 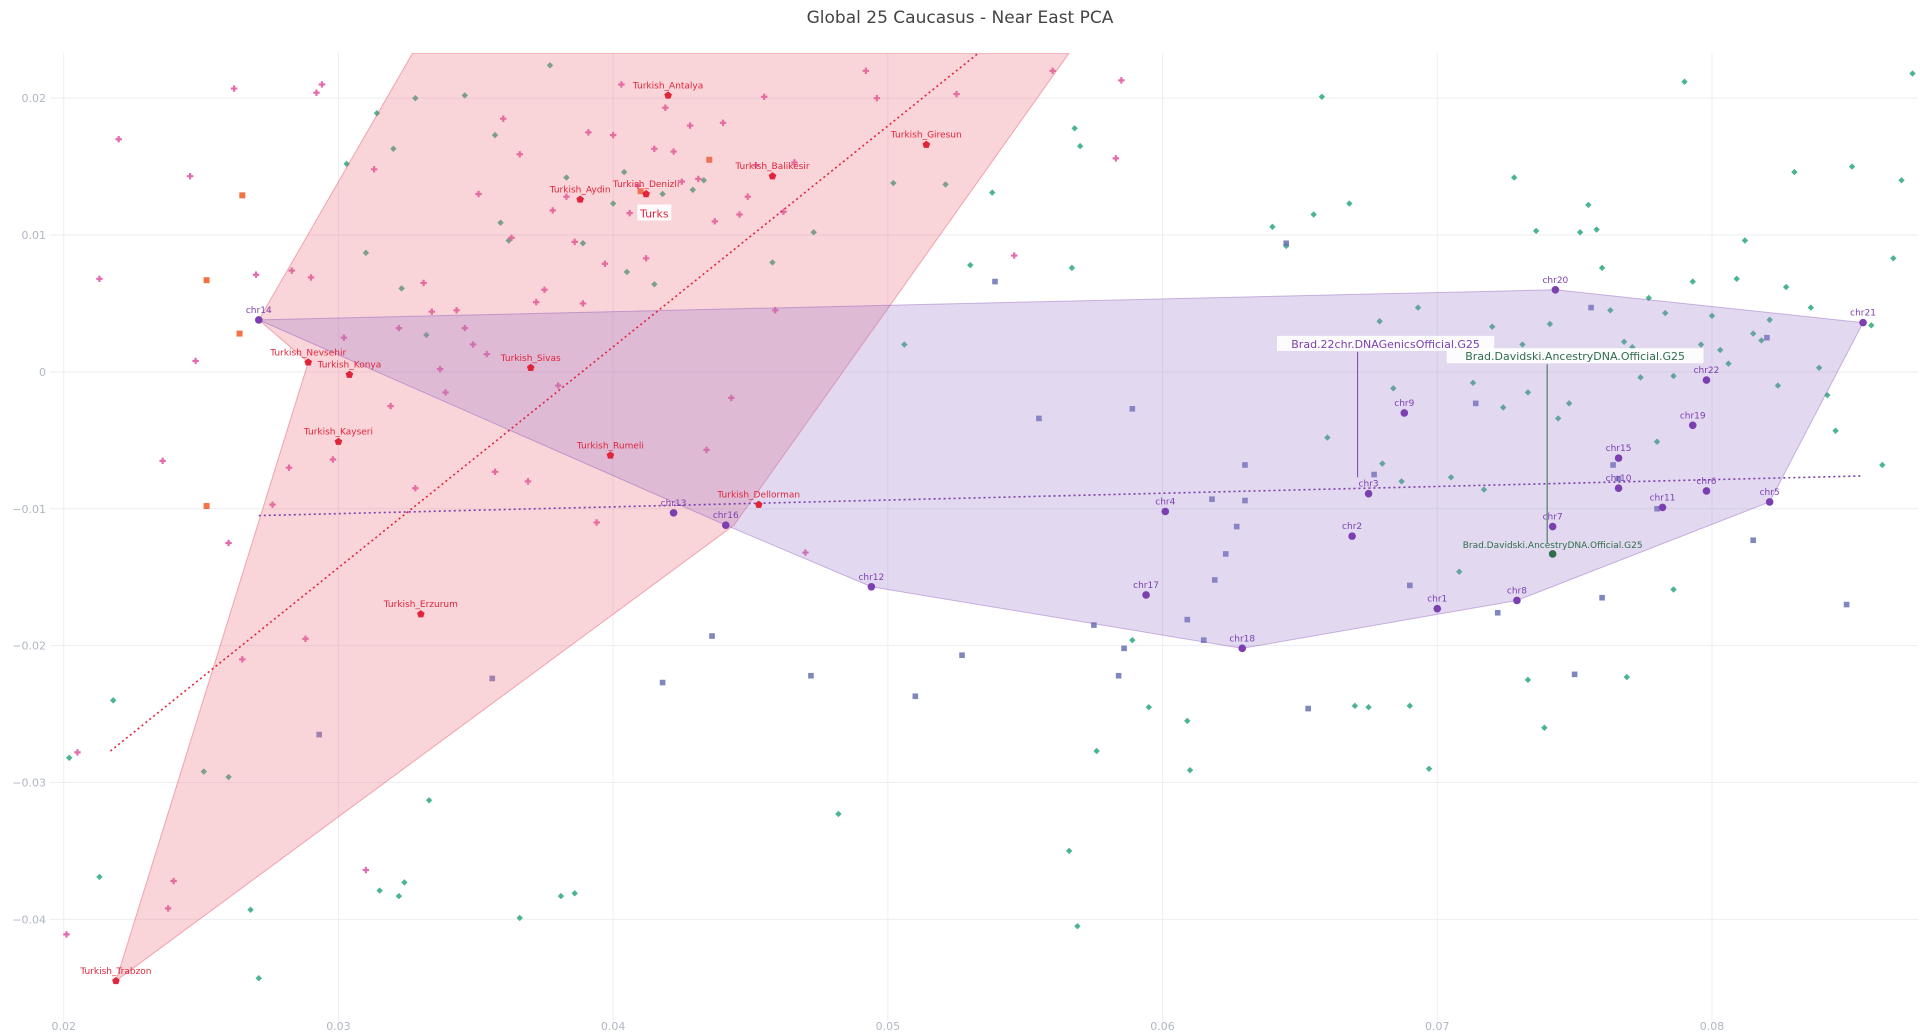 What do you see at coordinates (610, 446) in the screenshot?
I see `turk-population-label: Turkish_Rumeli` at bounding box center [610, 446].